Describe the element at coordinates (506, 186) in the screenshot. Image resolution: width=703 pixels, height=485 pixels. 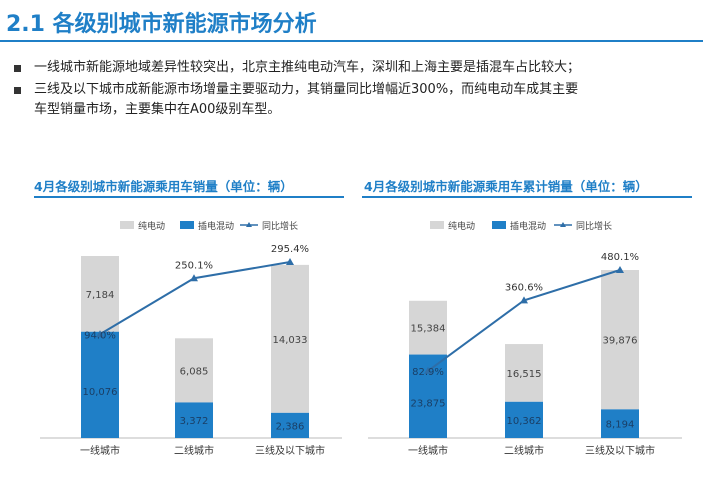
I see `chart-title: 4月各级别城市新能源乘用车累计销量（单位：辆）` at that location.